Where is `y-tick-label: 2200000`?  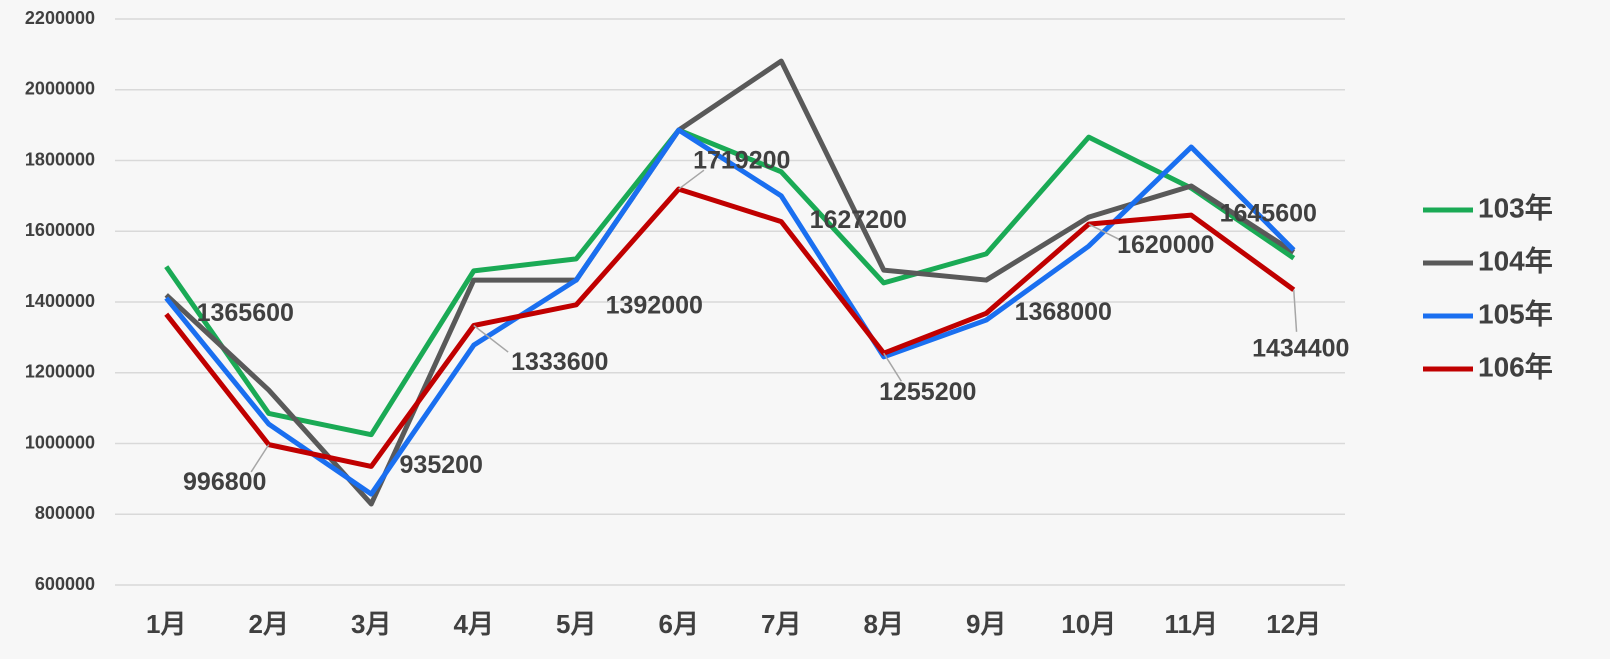
y-tick-label: 2200000 is located at coordinates (60, 18).